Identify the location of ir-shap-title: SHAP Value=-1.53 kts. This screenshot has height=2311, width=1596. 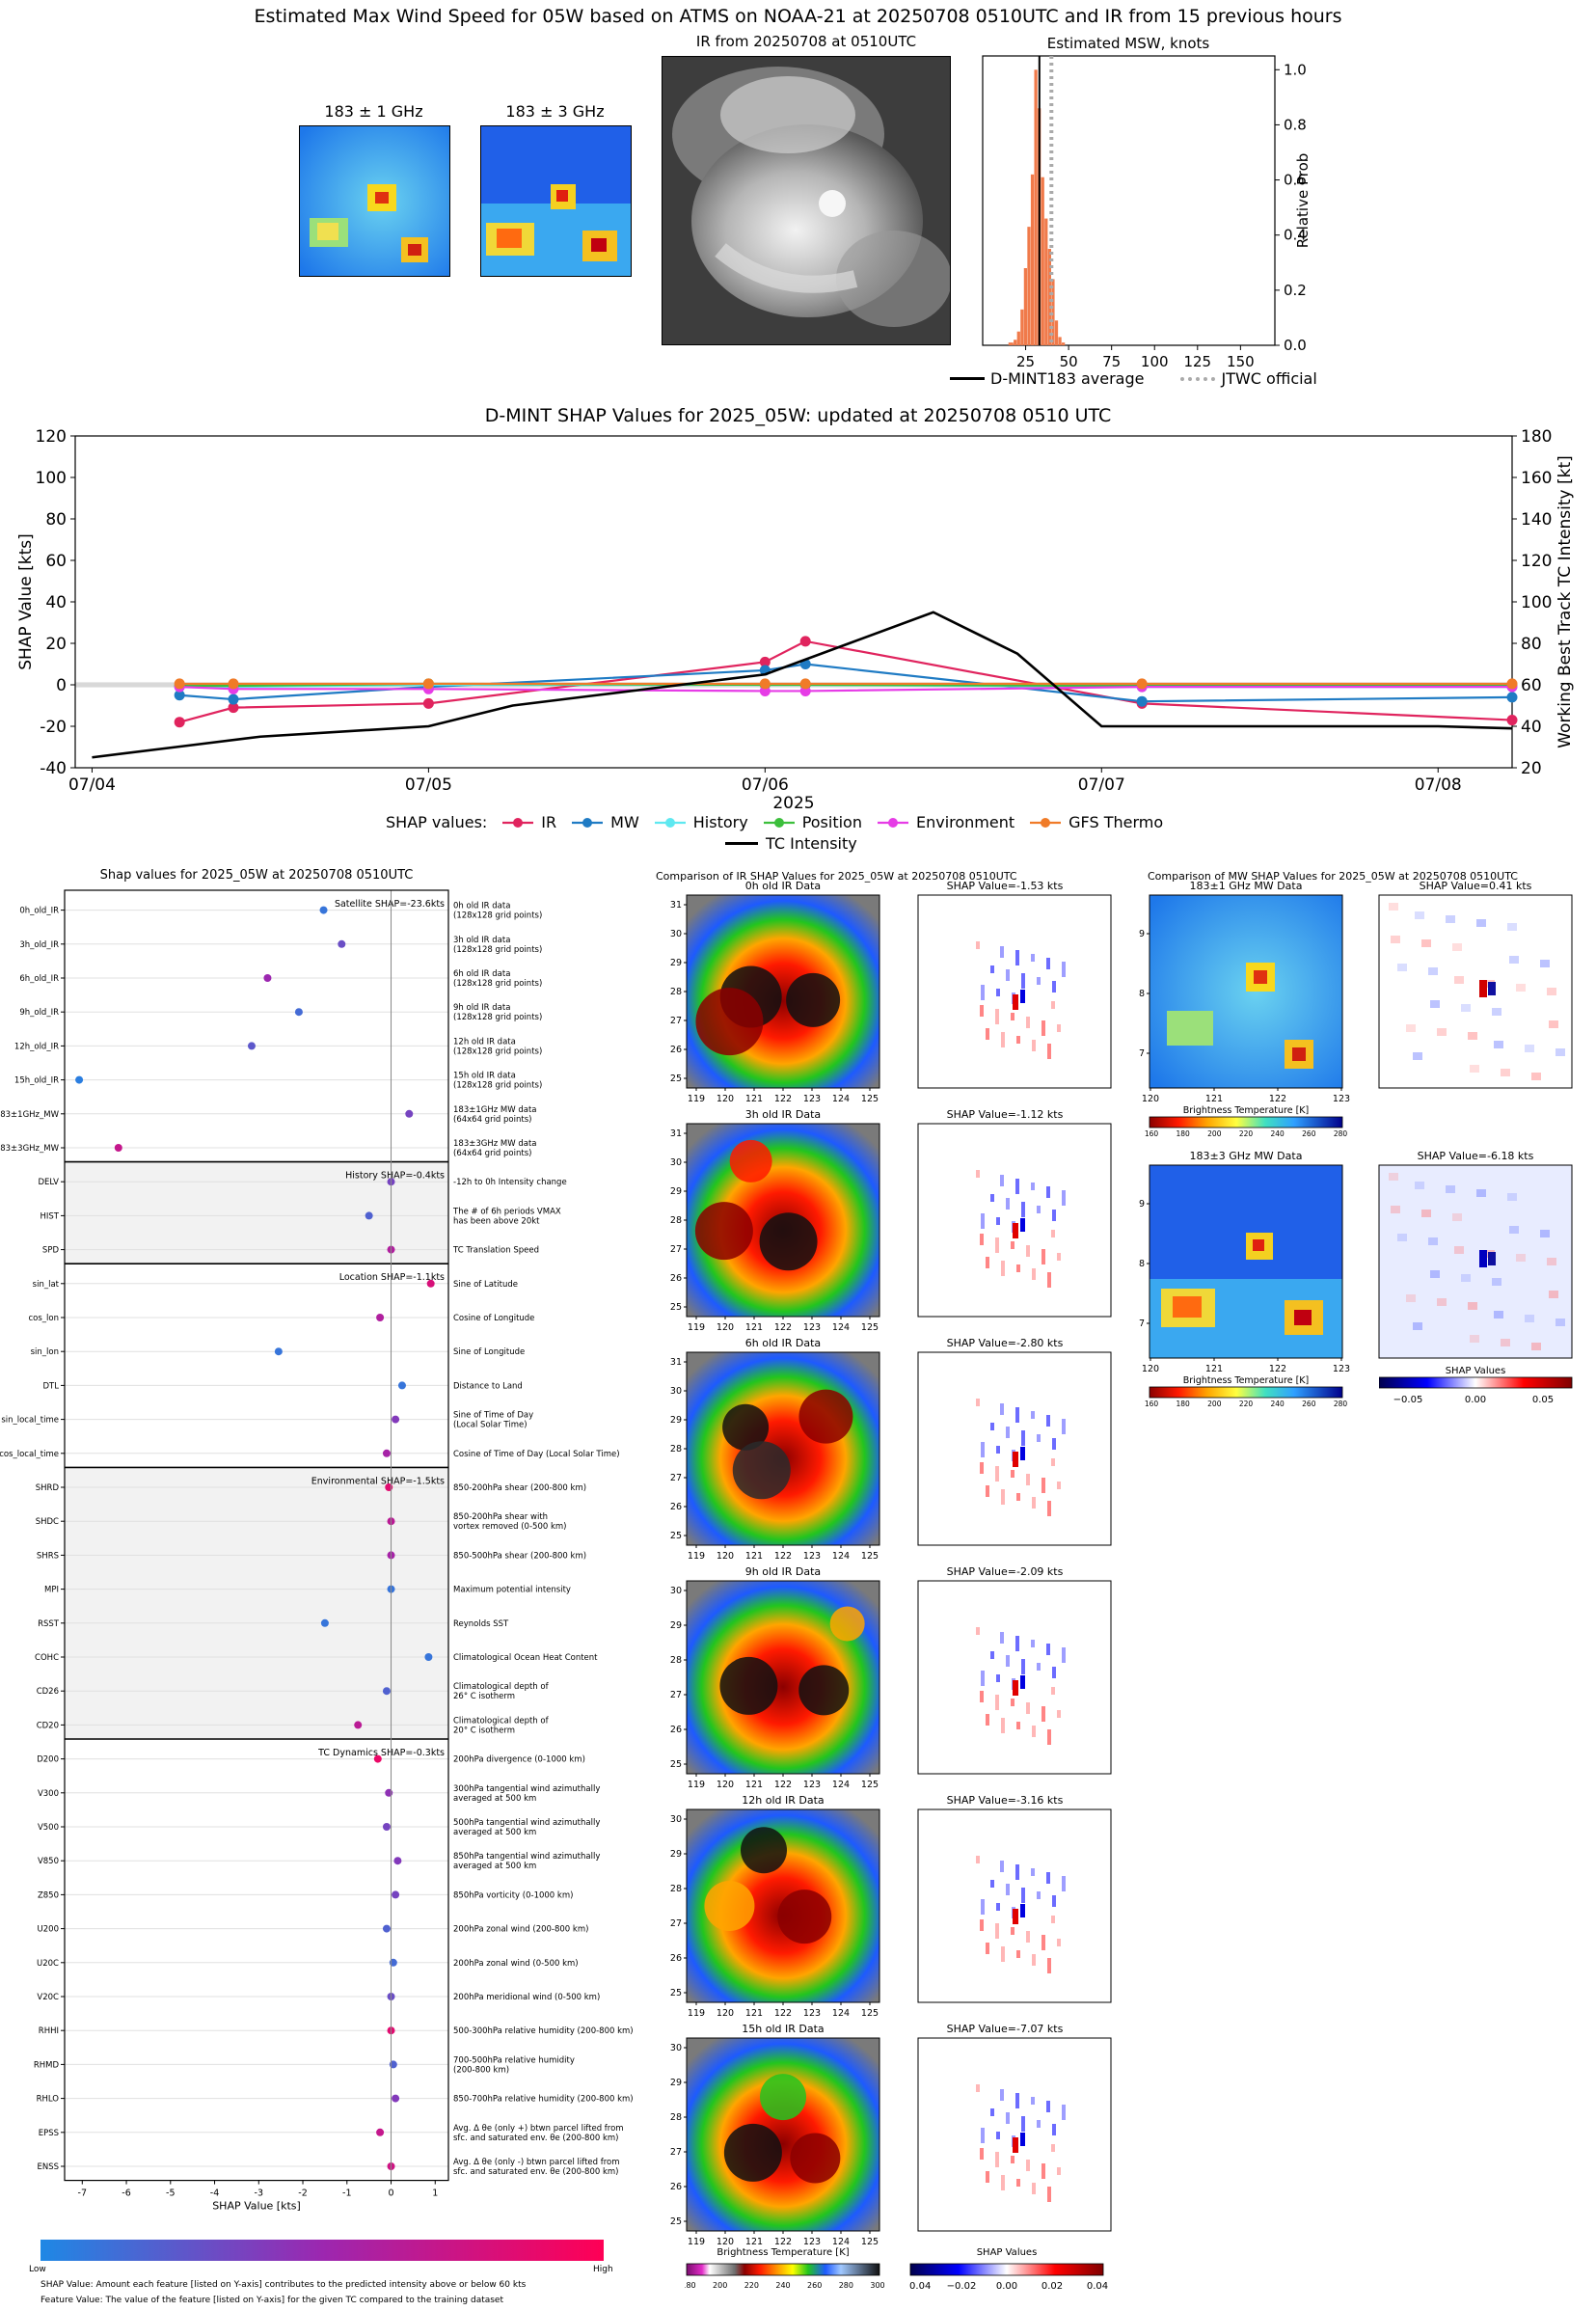
(1005, 886).